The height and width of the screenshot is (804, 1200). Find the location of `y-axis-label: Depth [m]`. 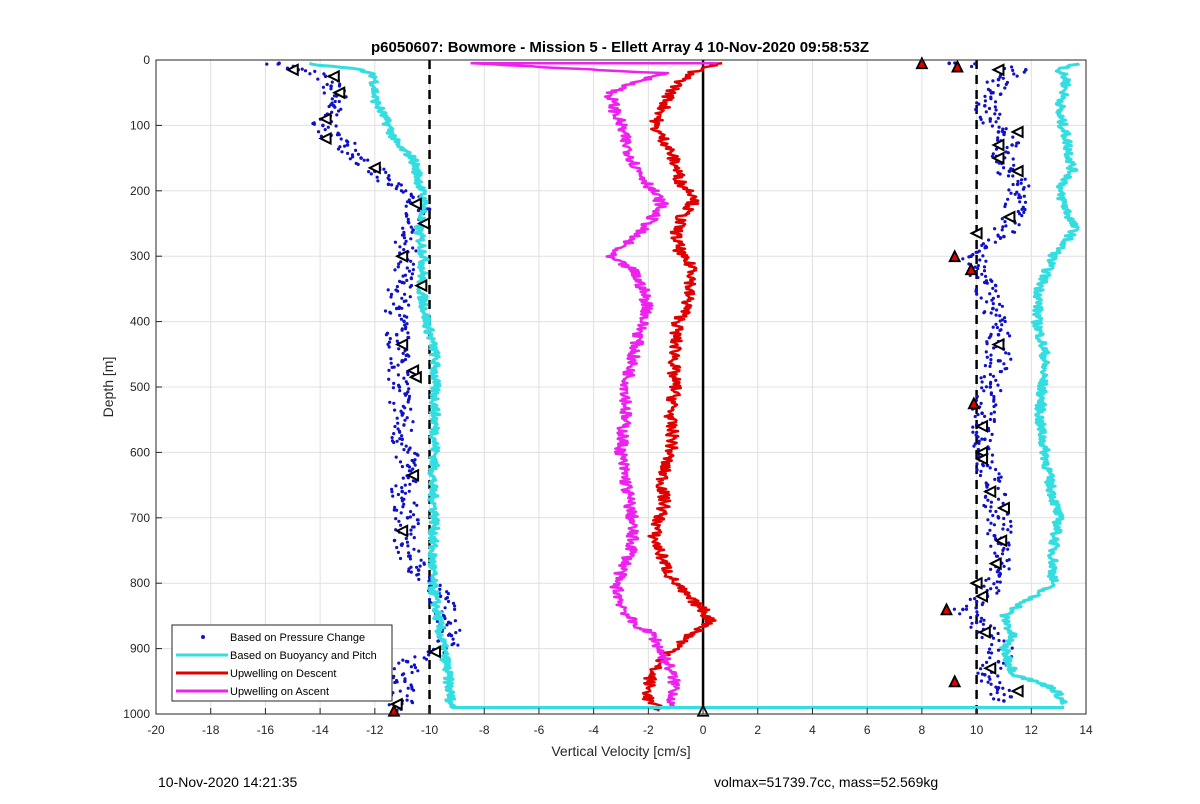

y-axis-label: Depth [m] is located at coordinates (108, 387).